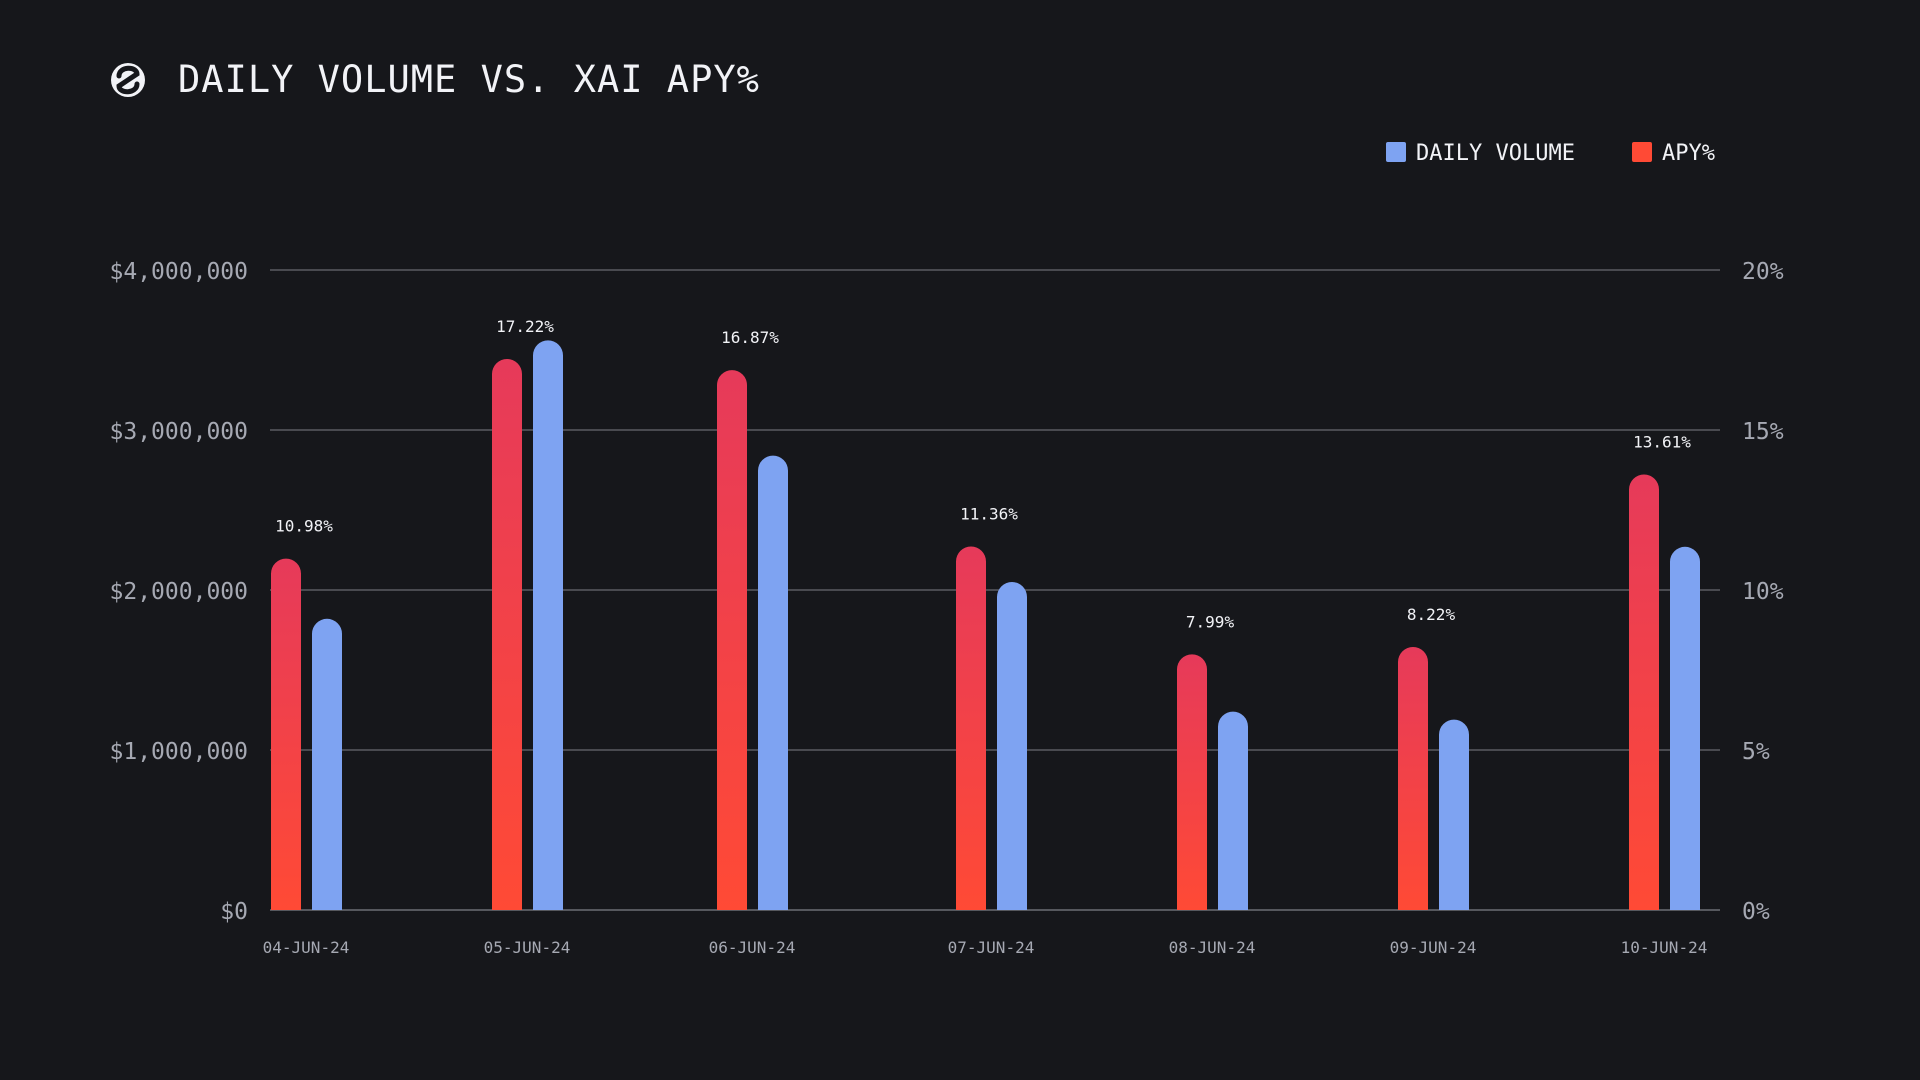 The width and height of the screenshot is (1920, 1080). I want to click on y-right-tick-label: 0%, so click(1756, 912).